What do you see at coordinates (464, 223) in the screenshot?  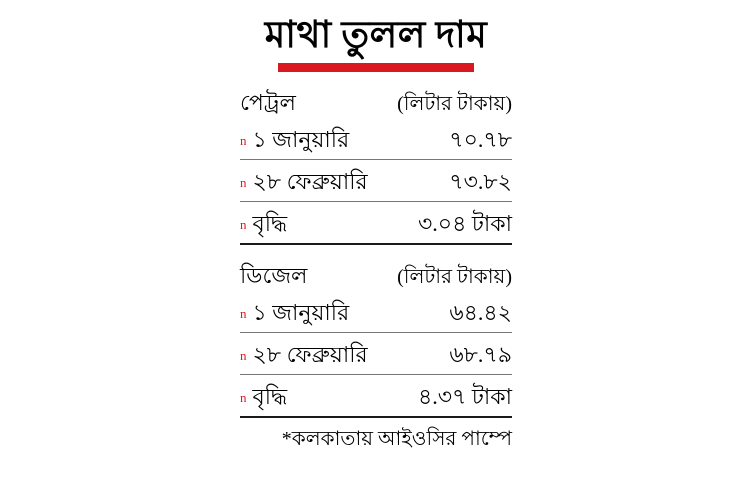 I see `row-value: ৩.০৪ টাকা` at bounding box center [464, 223].